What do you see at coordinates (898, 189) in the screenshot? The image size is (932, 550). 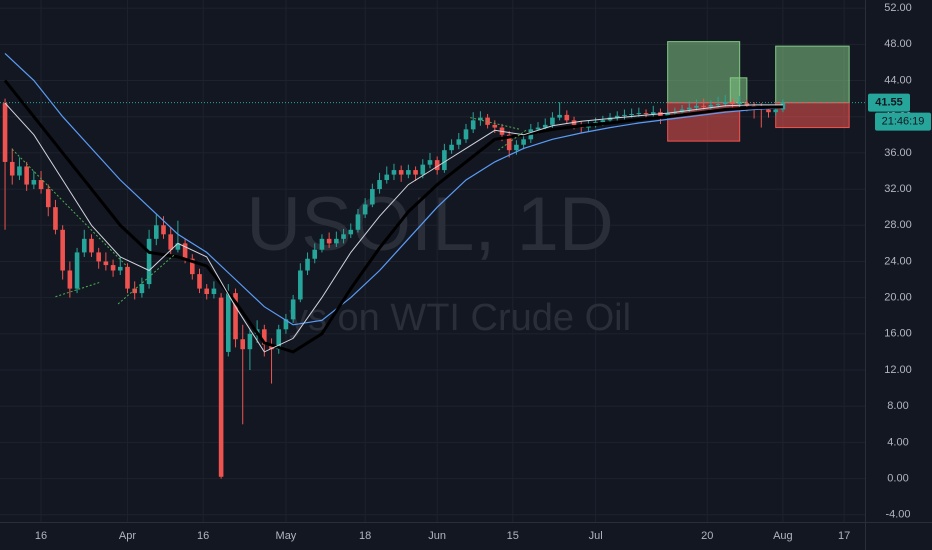 I see `y-tick-label: 32.00` at bounding box center [898, 189].